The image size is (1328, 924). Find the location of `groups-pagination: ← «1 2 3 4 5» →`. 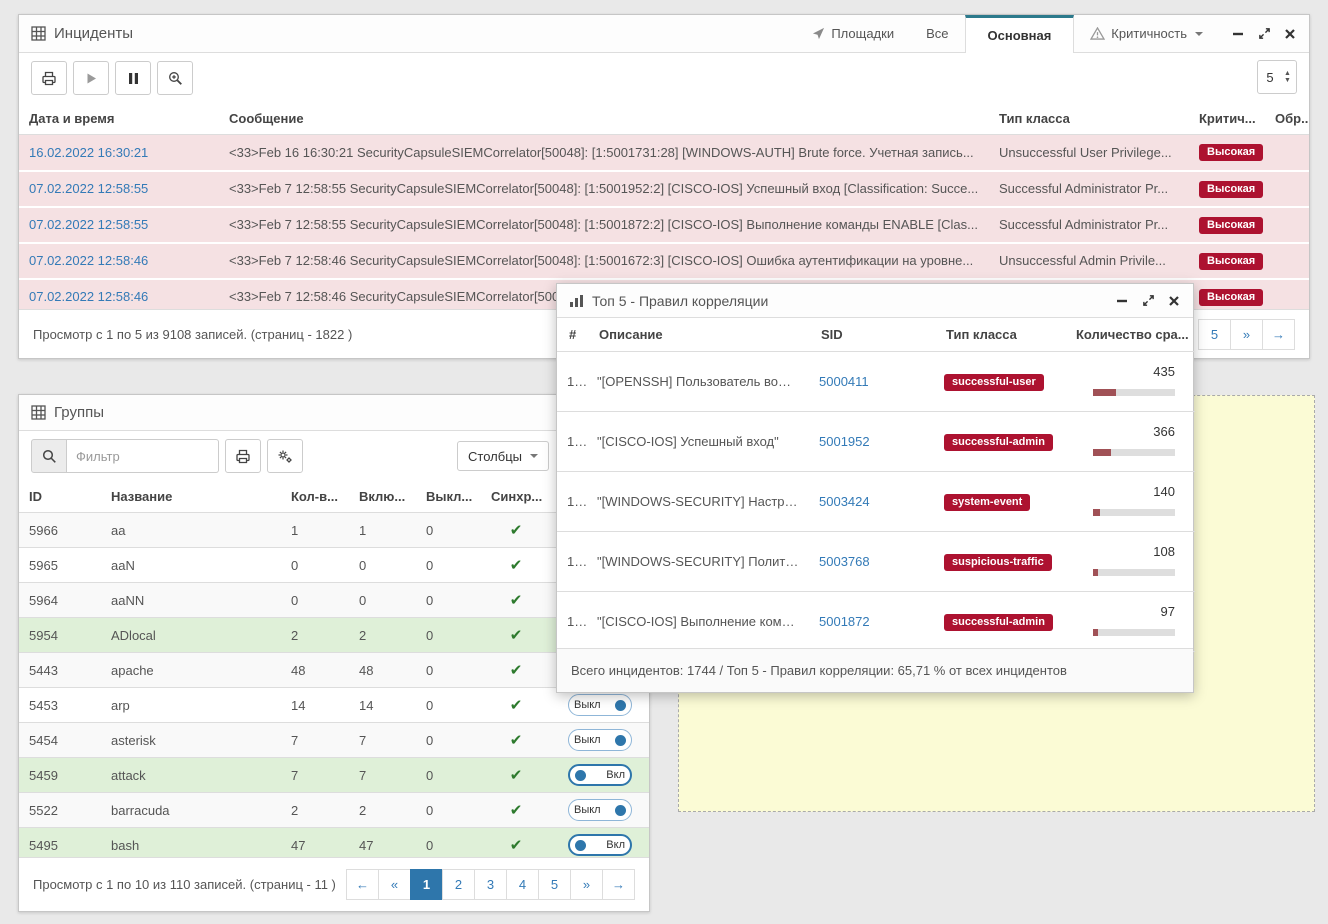

groups-pagination: ← «1 2 3 4 5» → is located at coordinates (490, 884).